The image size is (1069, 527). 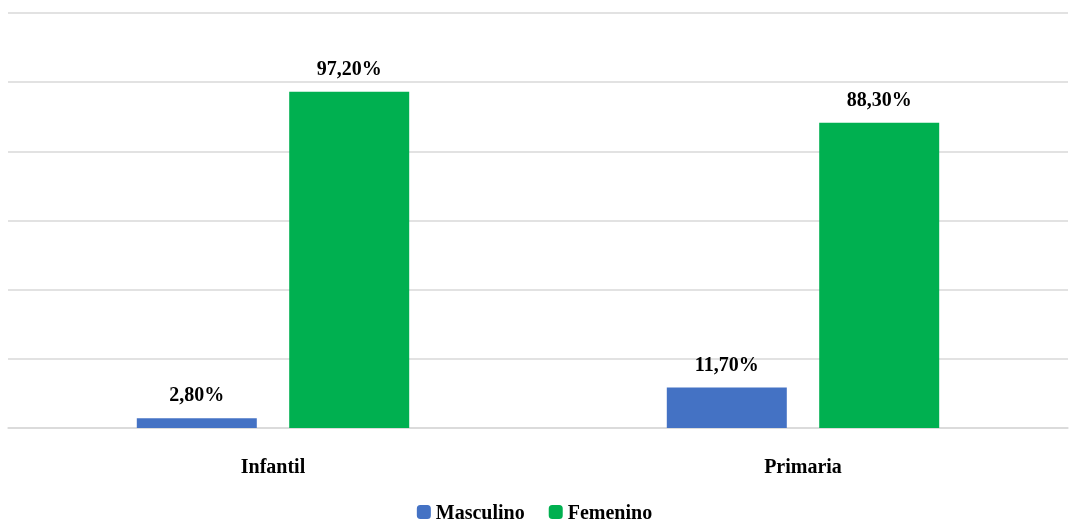 What do you see at coordinates (610, 512) in the screenshot?
I see `legend-label: Femenino` at bounding box center [610, 512].